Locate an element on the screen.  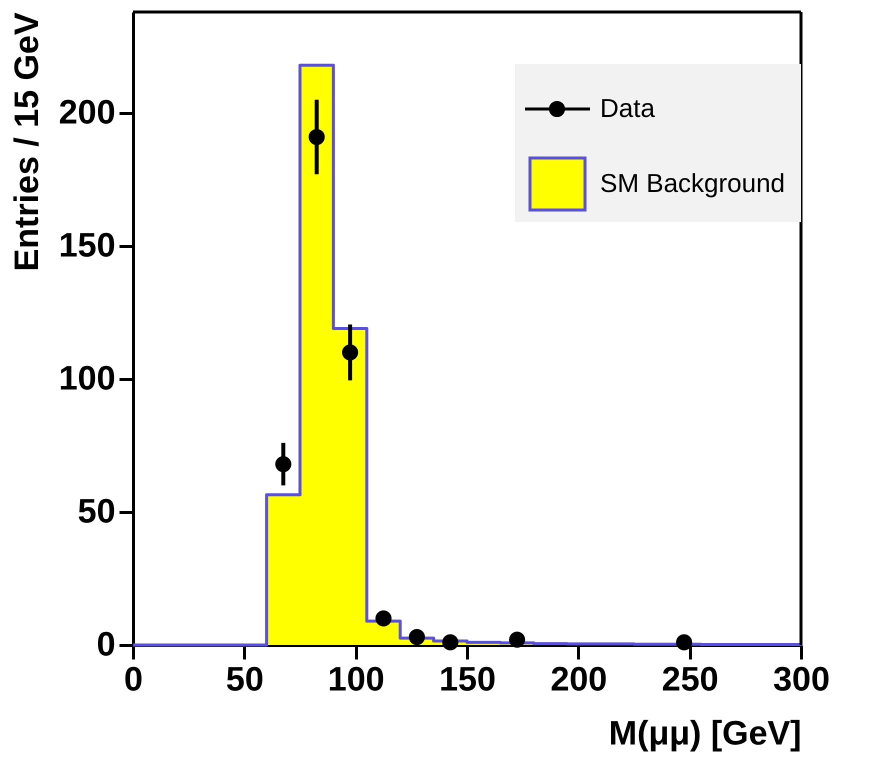
x-tick-label: 300 is located at coordinates (801, 679).